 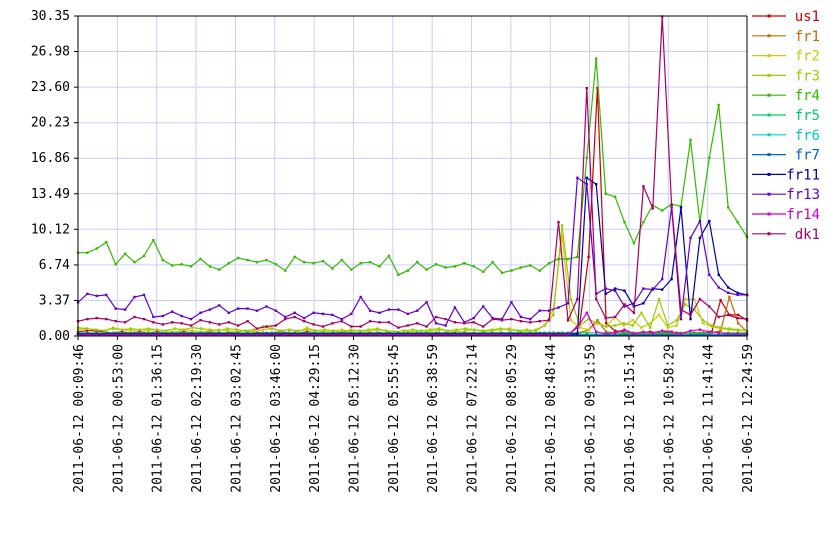 What do you see at coordinates (412, 284) in the screenshot?
I see `series-line-fr2` at bounding box center [412, 284].